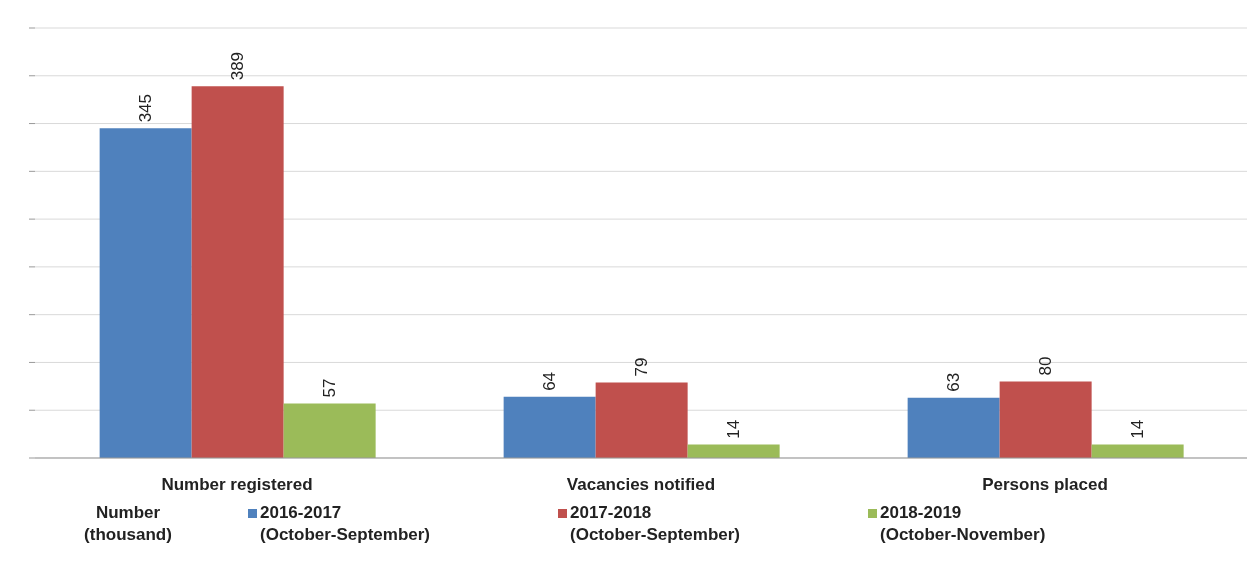  What do you see at coordinates (237, 485) in the screenshot?
I see `x-tick-label: Number registered` at bounding box center [237, 485].